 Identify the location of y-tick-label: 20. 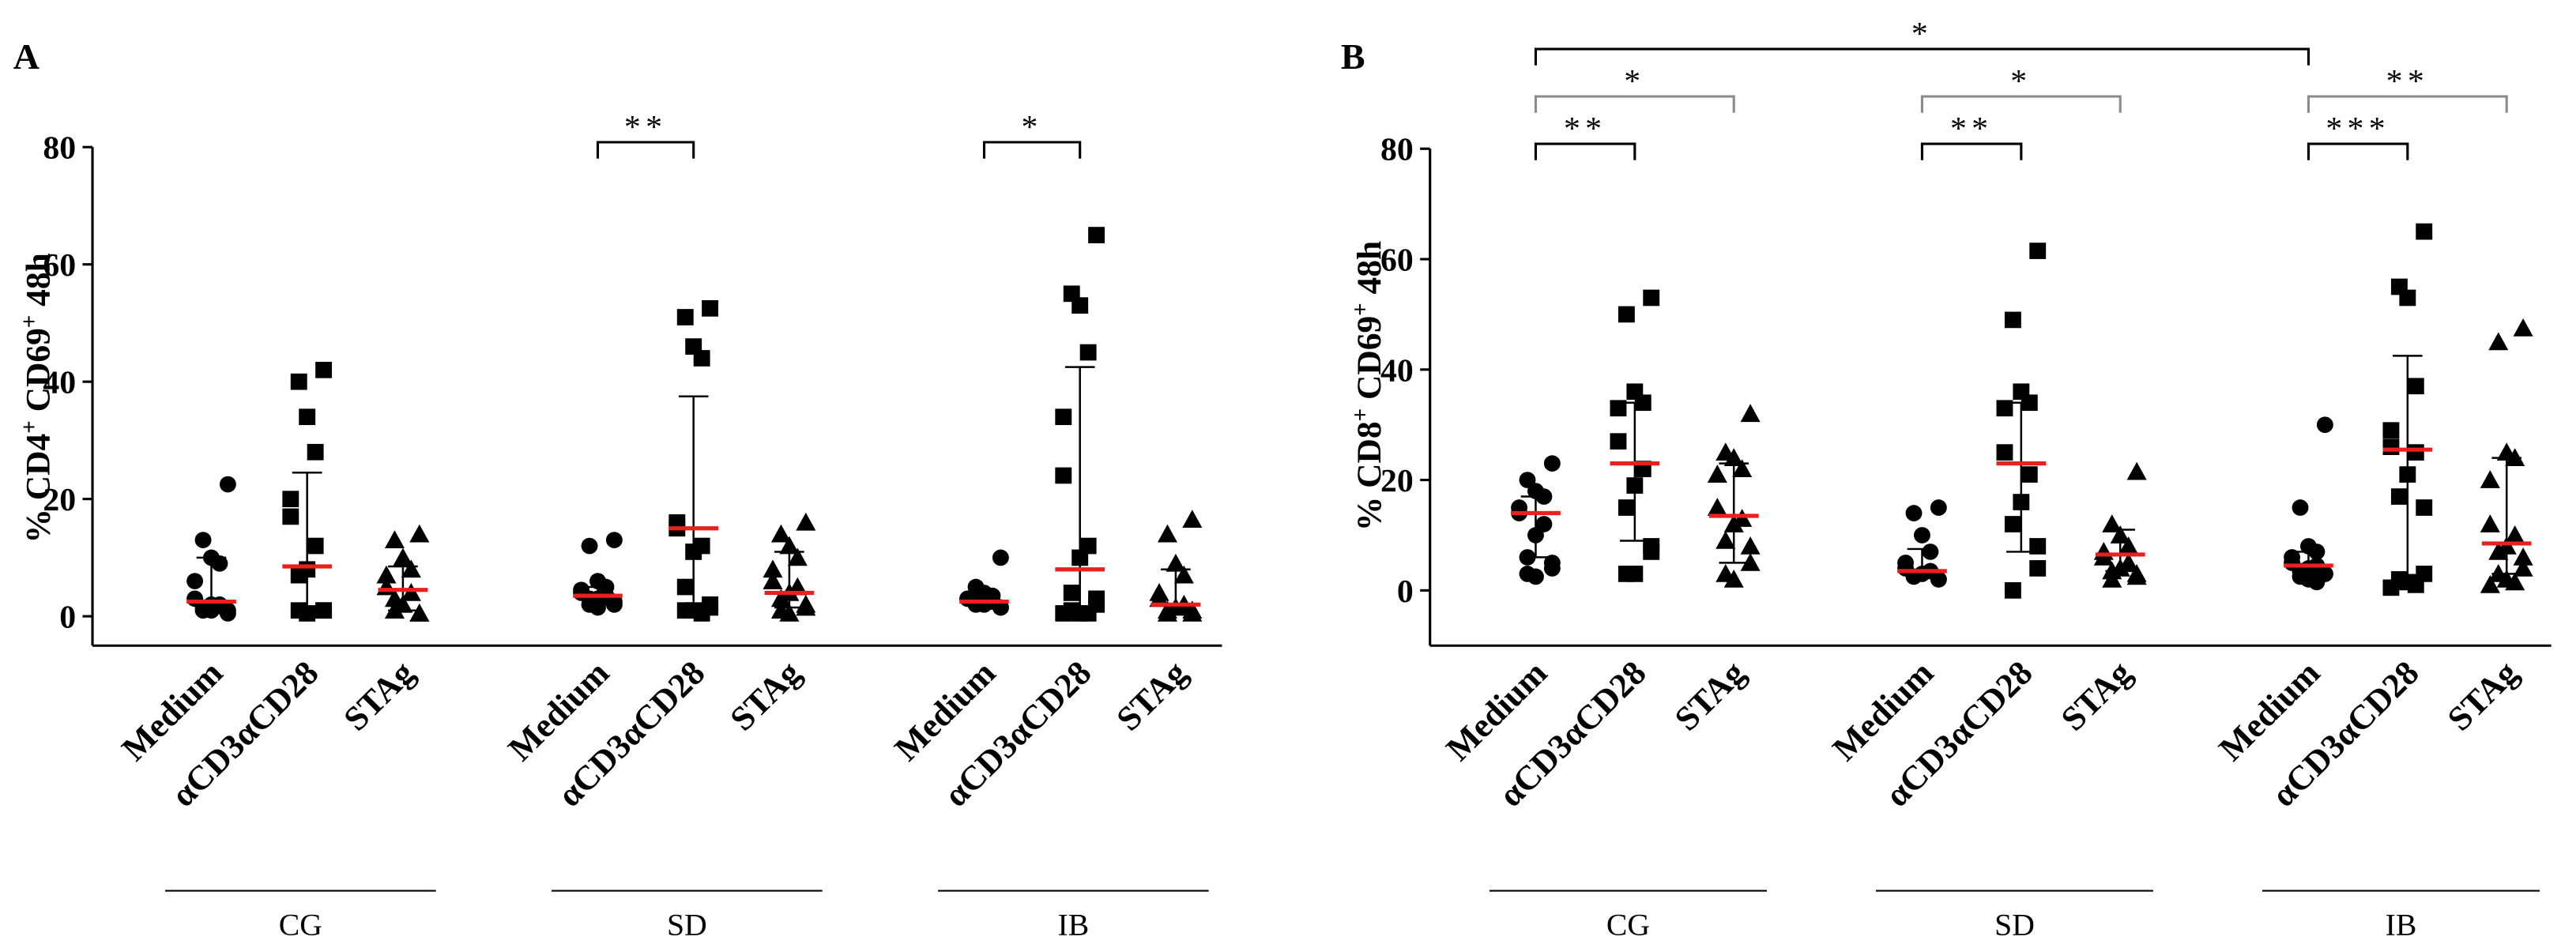
(59, 499).